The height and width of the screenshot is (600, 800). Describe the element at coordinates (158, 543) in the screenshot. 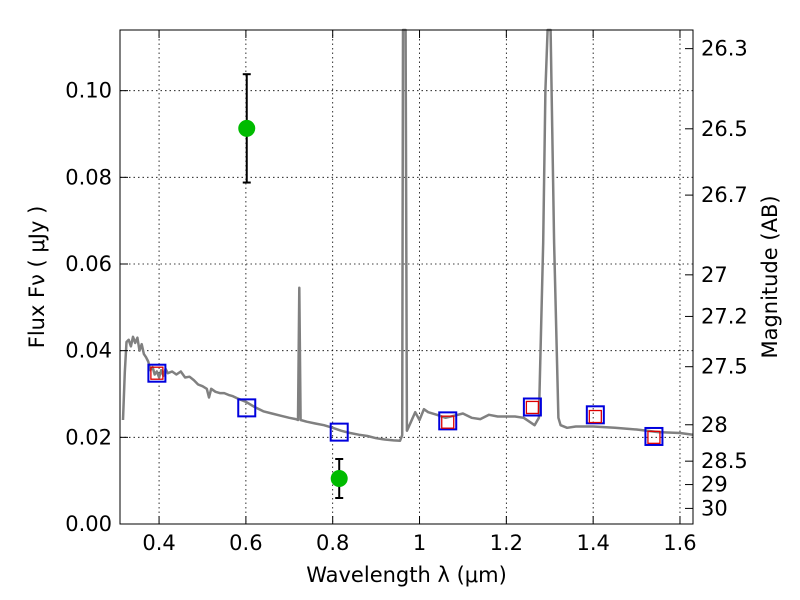

I see `x-tick-label: 0.4` at that location.